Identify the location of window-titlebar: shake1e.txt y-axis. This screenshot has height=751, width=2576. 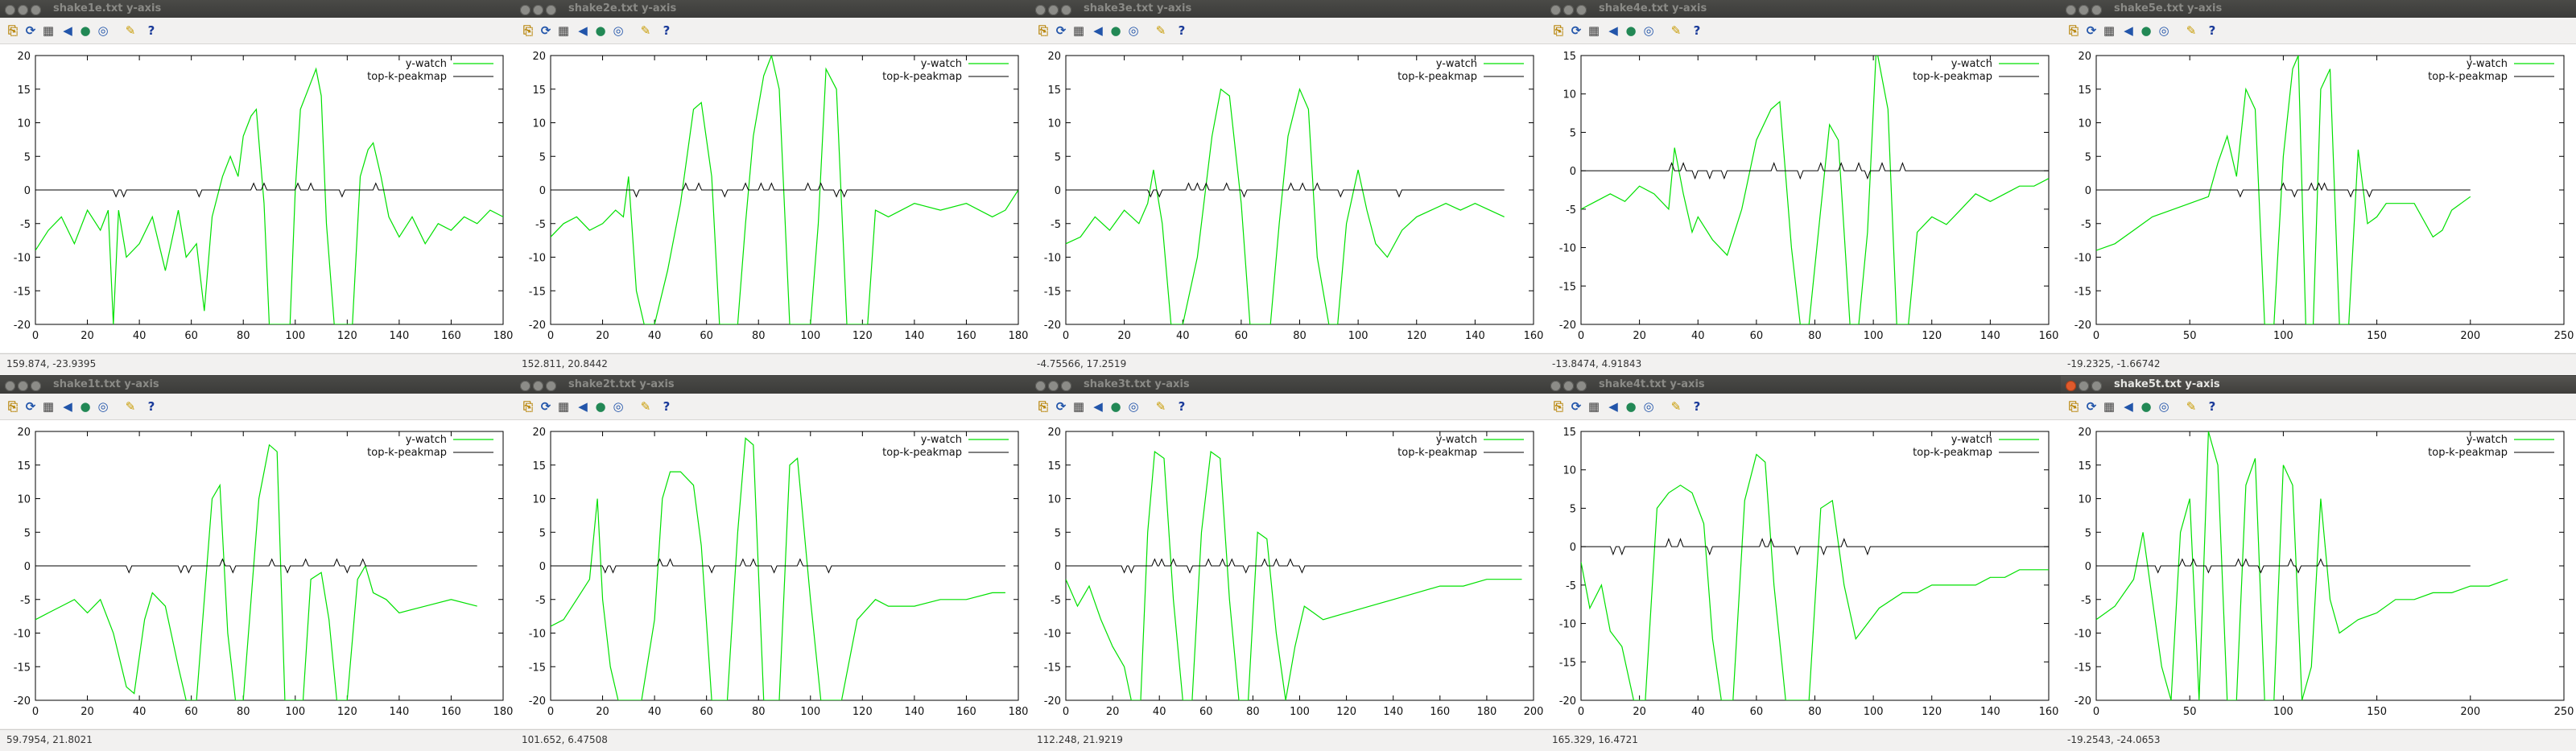
(257, 9).